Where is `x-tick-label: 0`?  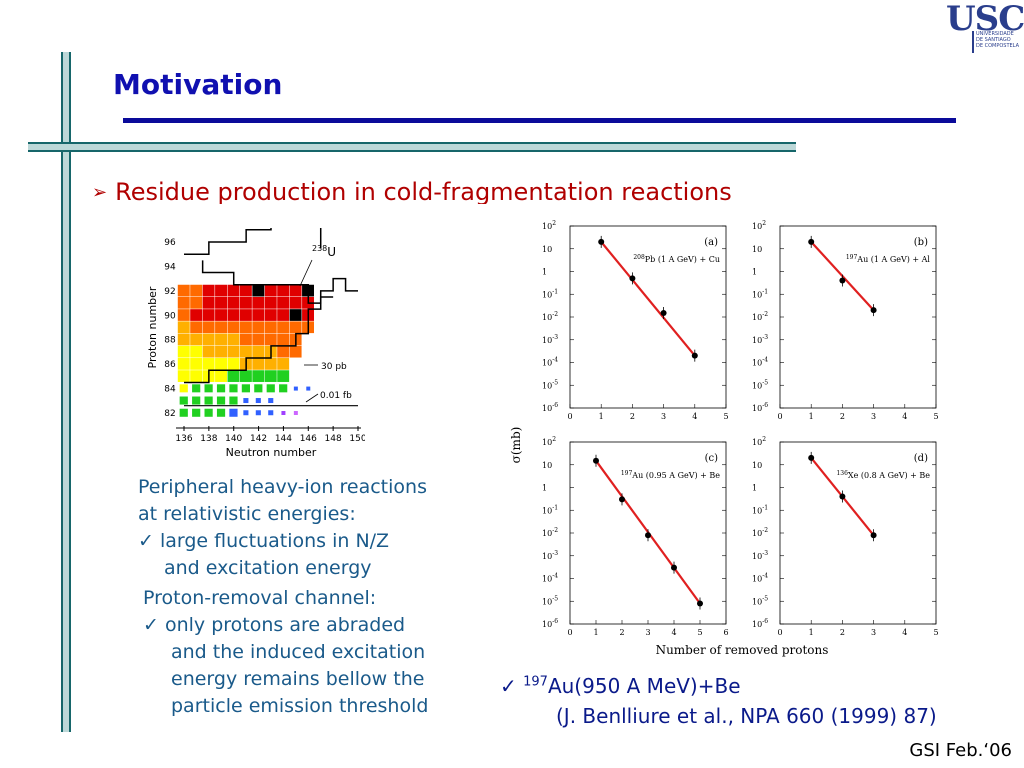
x-tick-label: 0 is located at coordinates (569, 632).